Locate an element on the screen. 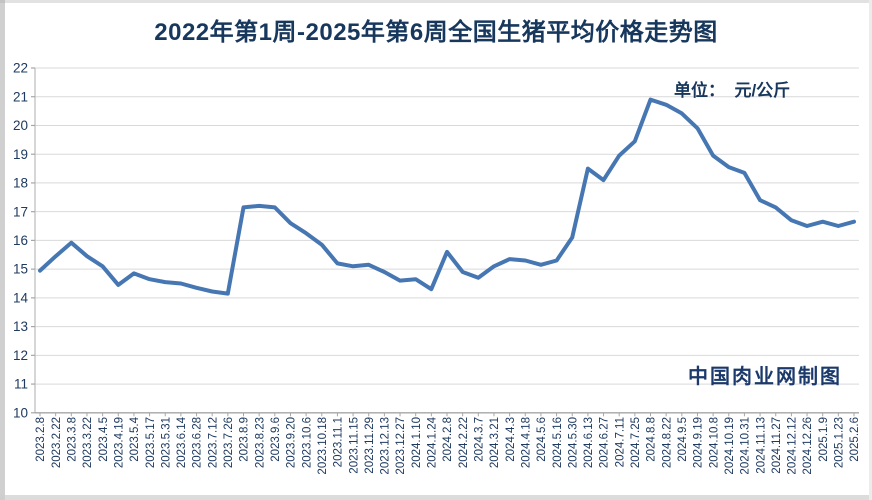  x-tick-label-43: 2024.10.8 is located at coordinates (714, 442).